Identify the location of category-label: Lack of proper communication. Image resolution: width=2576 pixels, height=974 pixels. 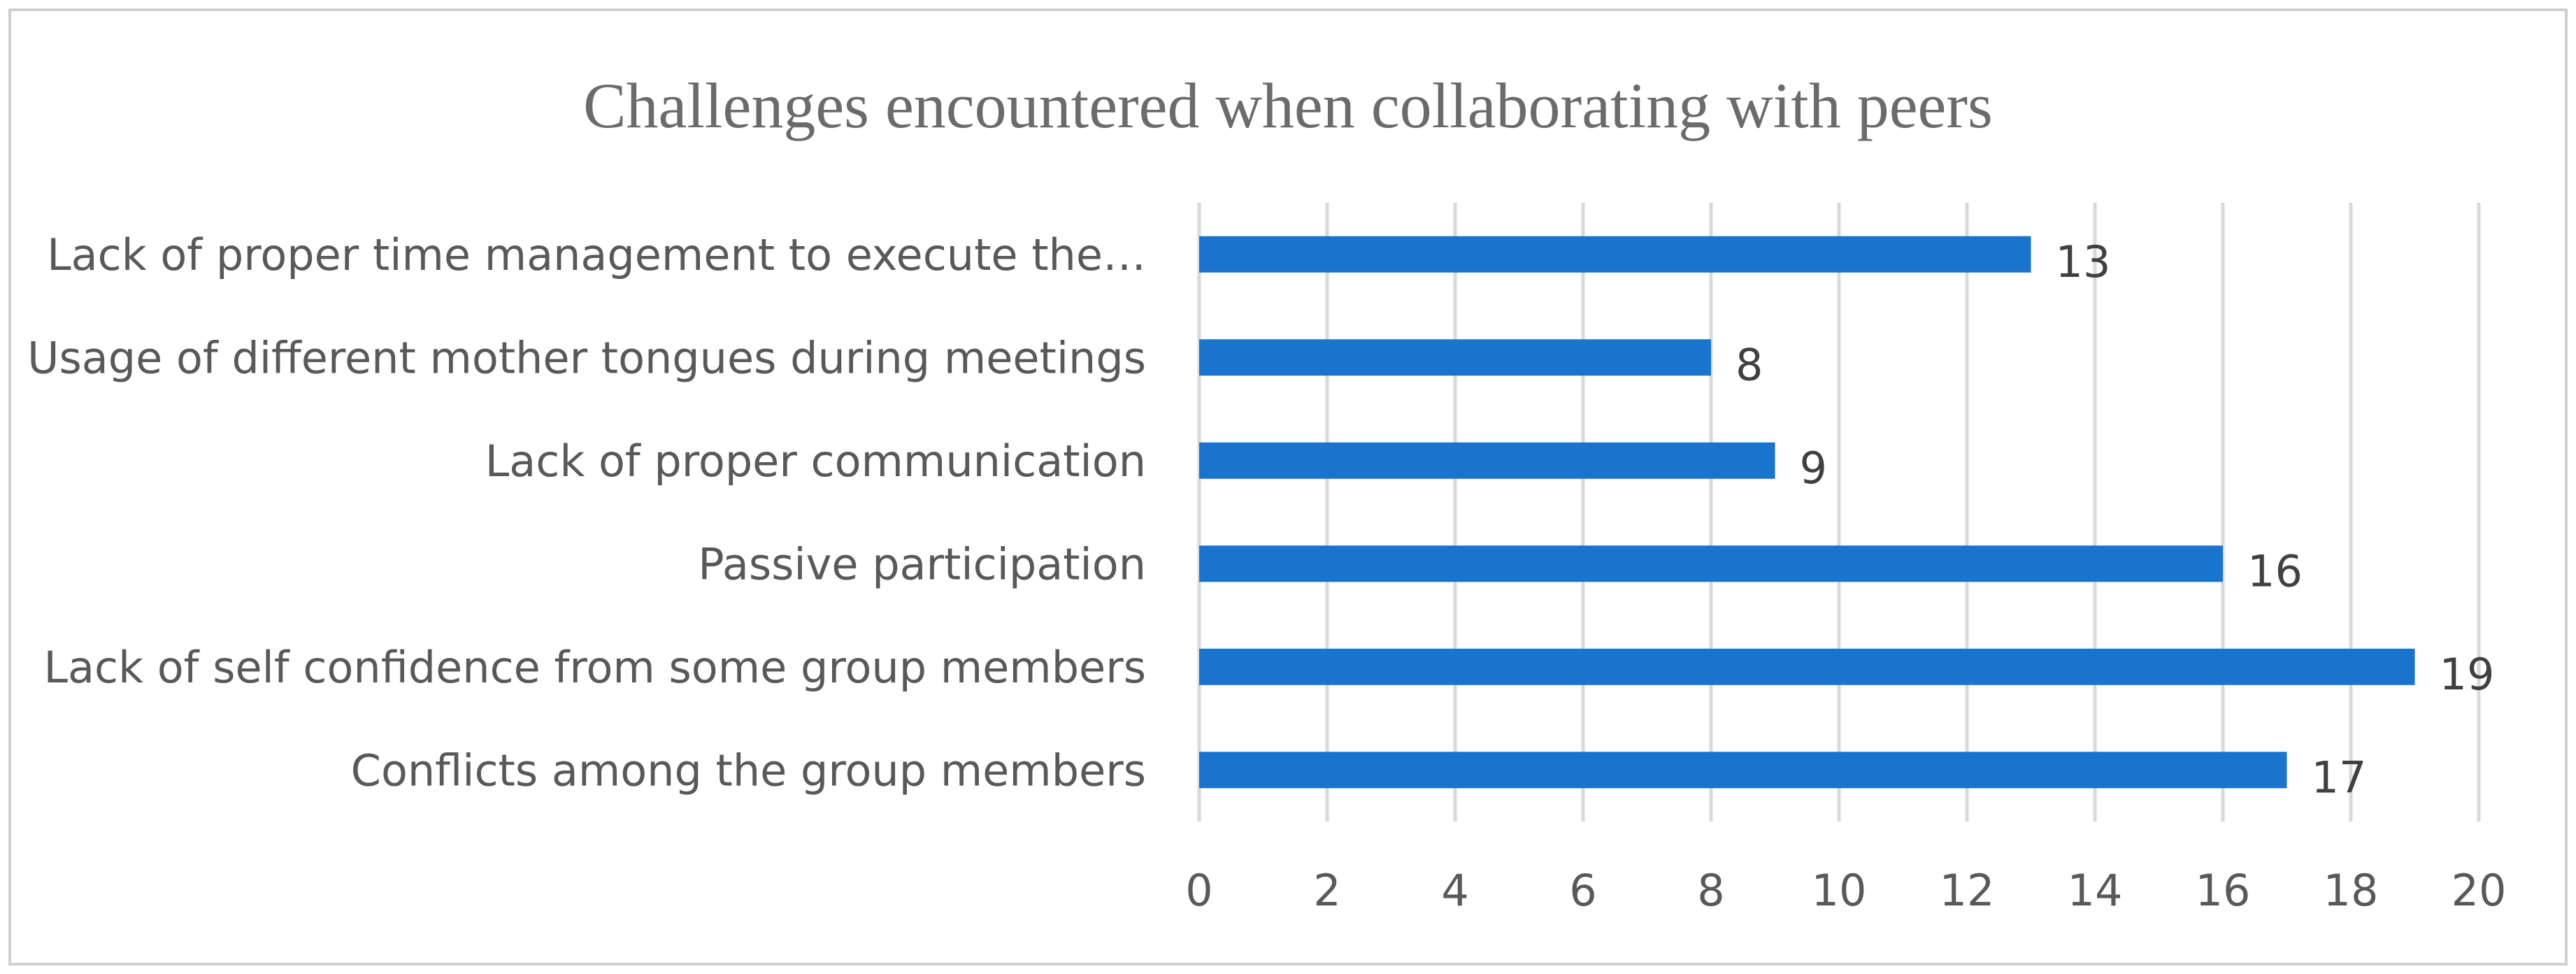
(815, 461).